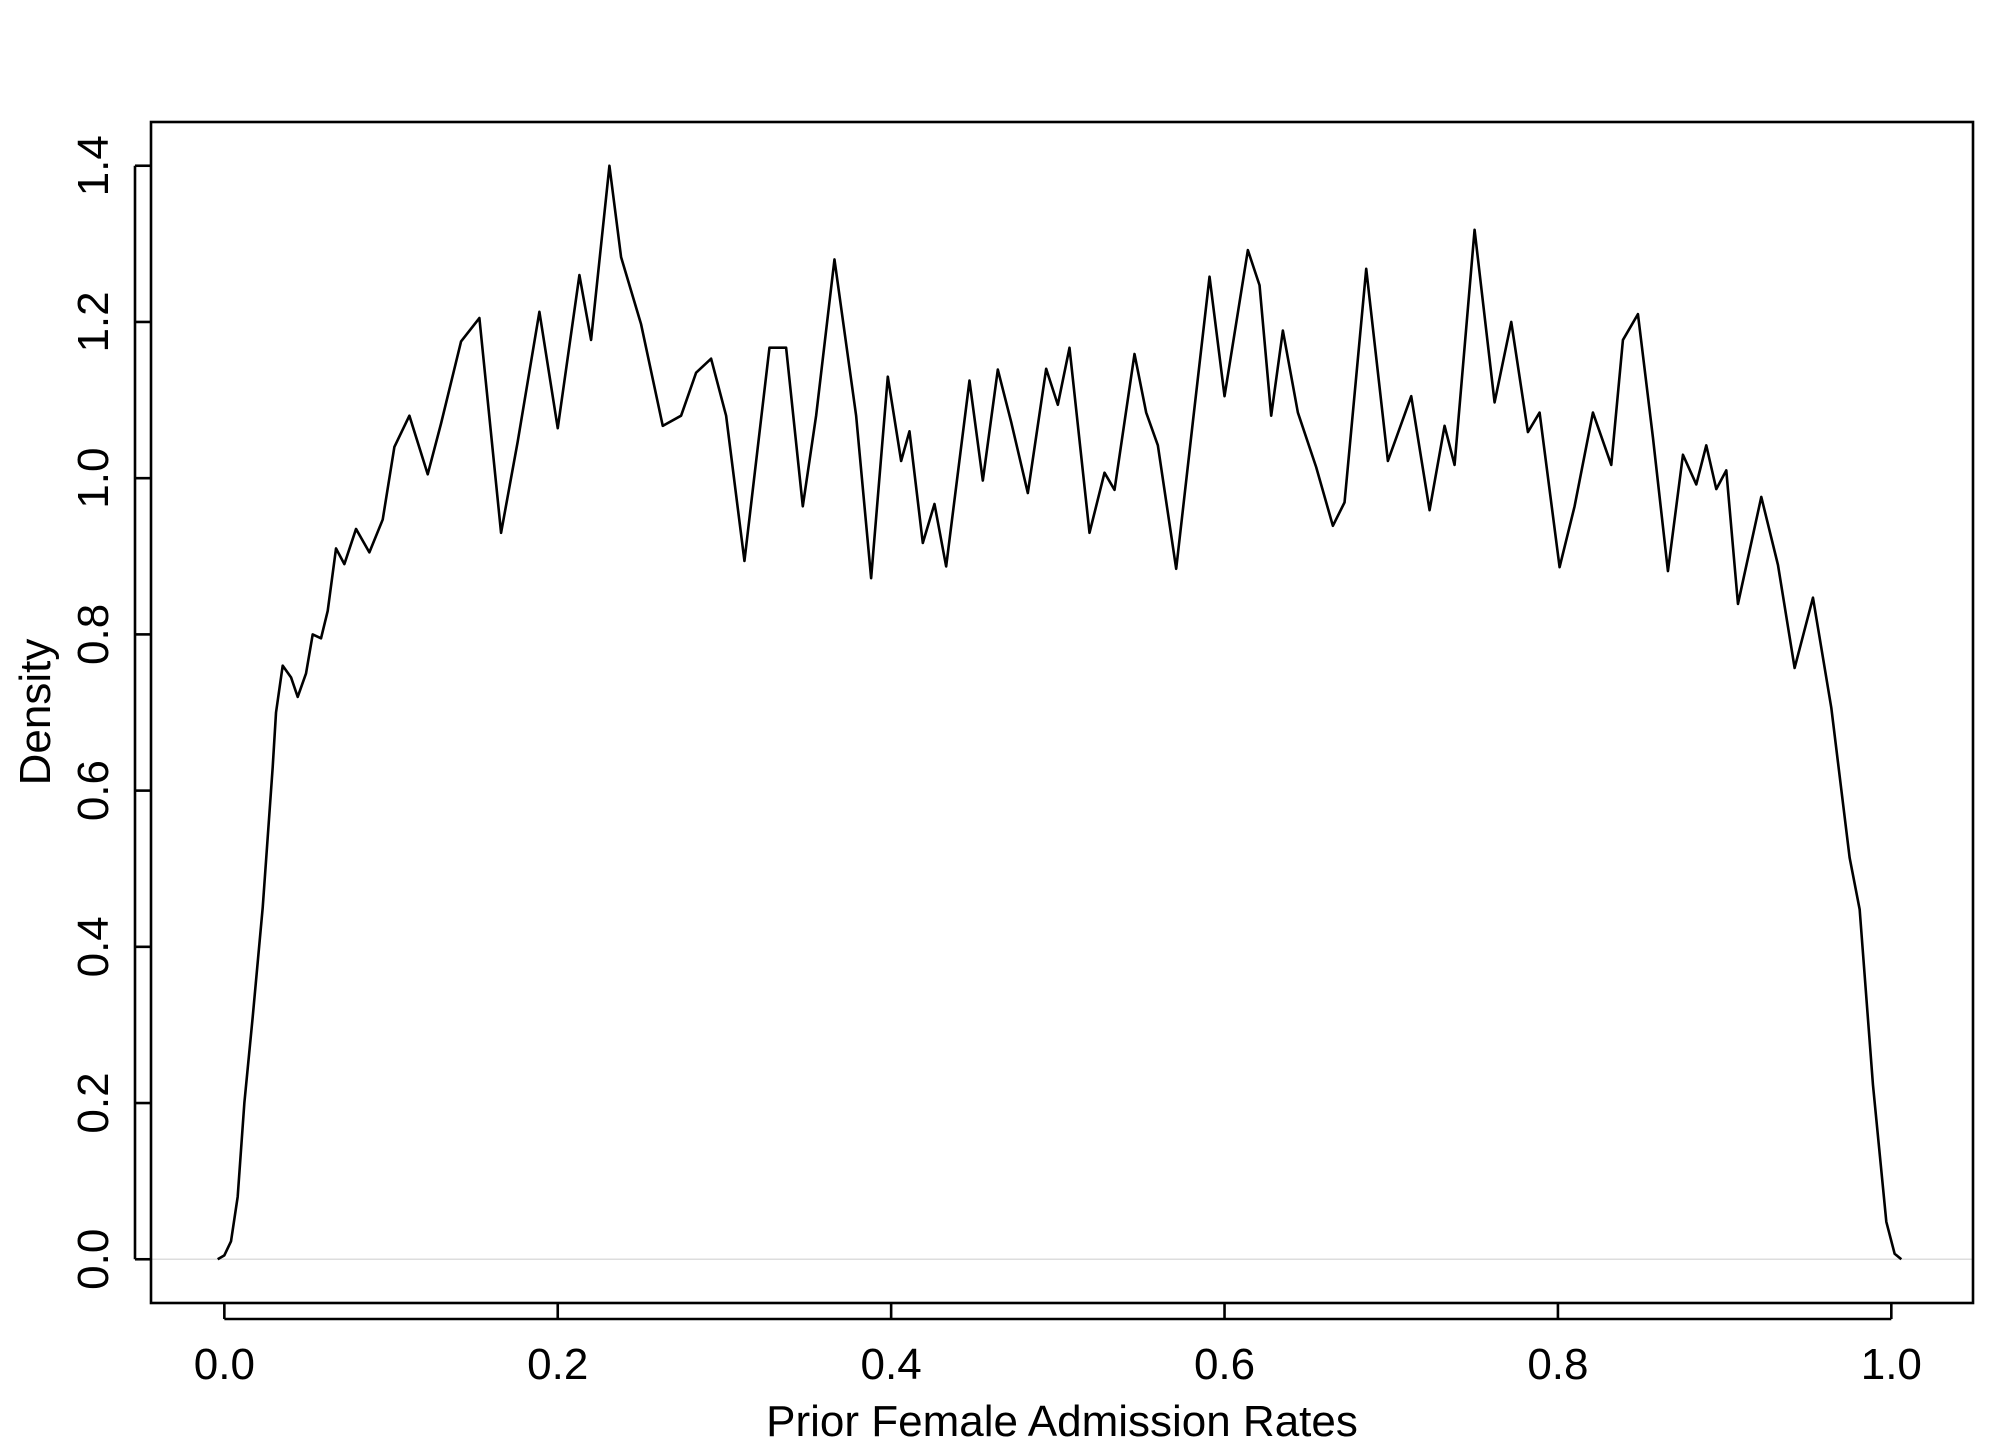 This screenshot has width=2016, height=1440. I want to click on x-tick-label: 0.2, so click(557, 1364).